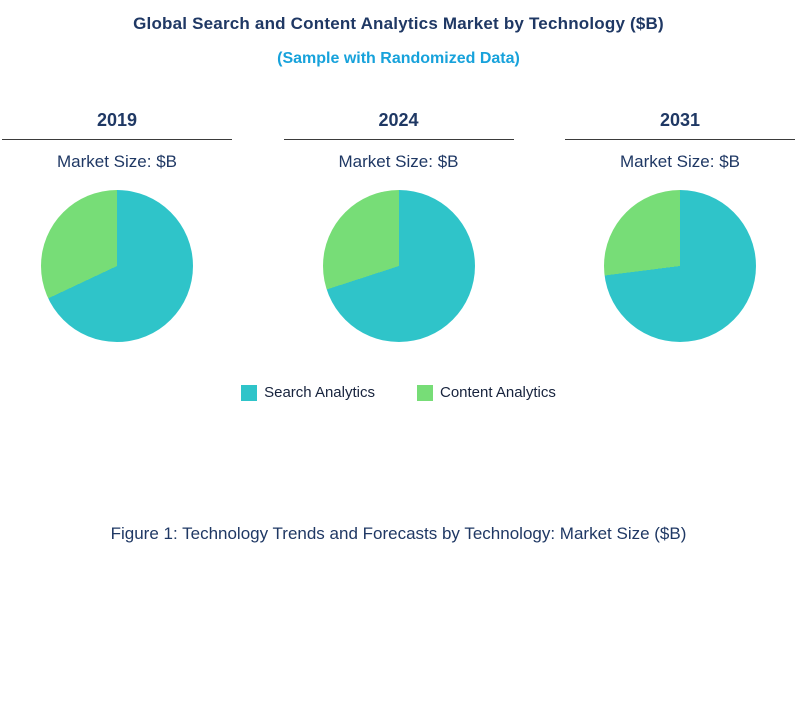  What do you see at coordinates (680, 120) in the screenshot?
I see `year-label-2031: 2031` at bounding box center [680, 120].